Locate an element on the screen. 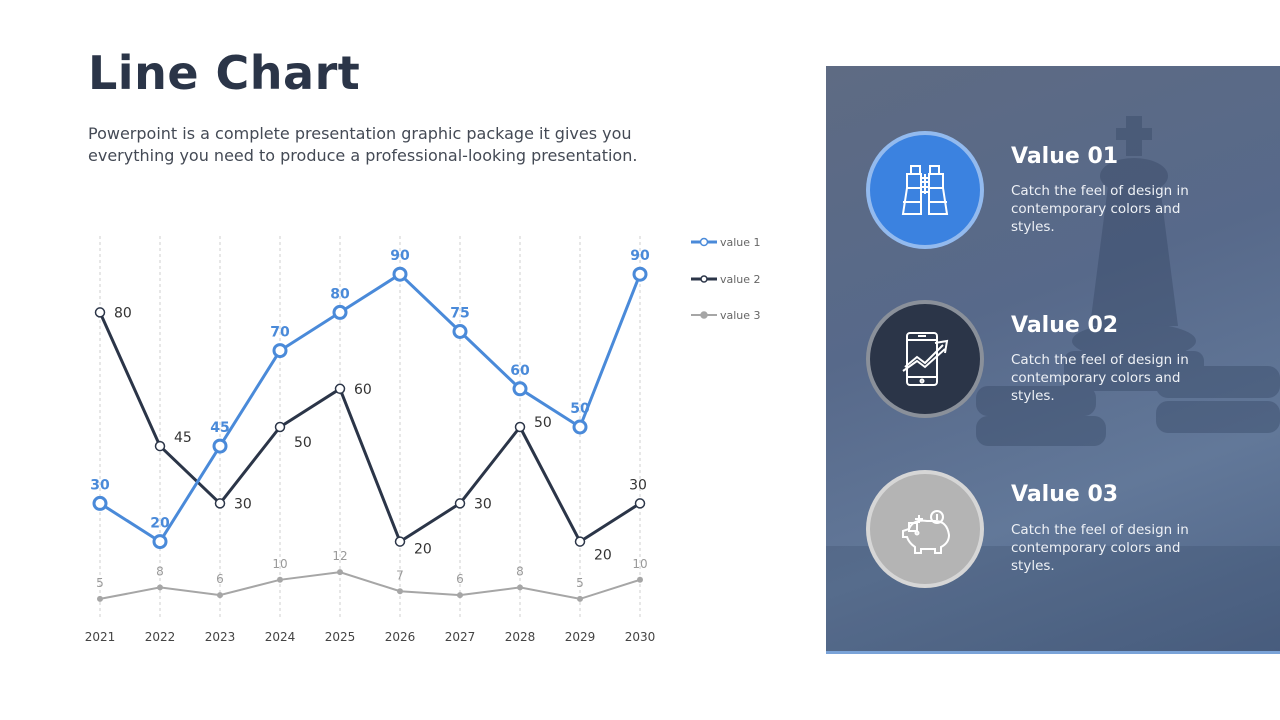 This screenshot has height=720, width=1280. x-tick-label: 2028 is located at coordinates (520, 637).